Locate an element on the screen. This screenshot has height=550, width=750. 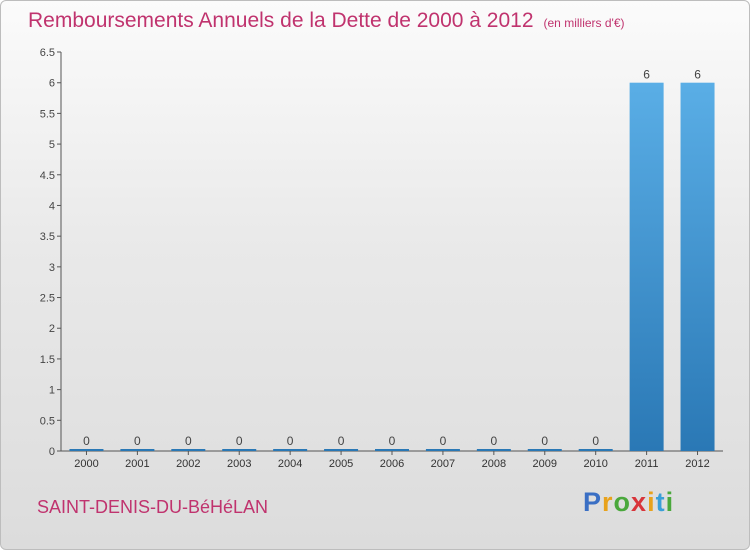
y-tick-label: 0 is located at coordinates (52, 452).